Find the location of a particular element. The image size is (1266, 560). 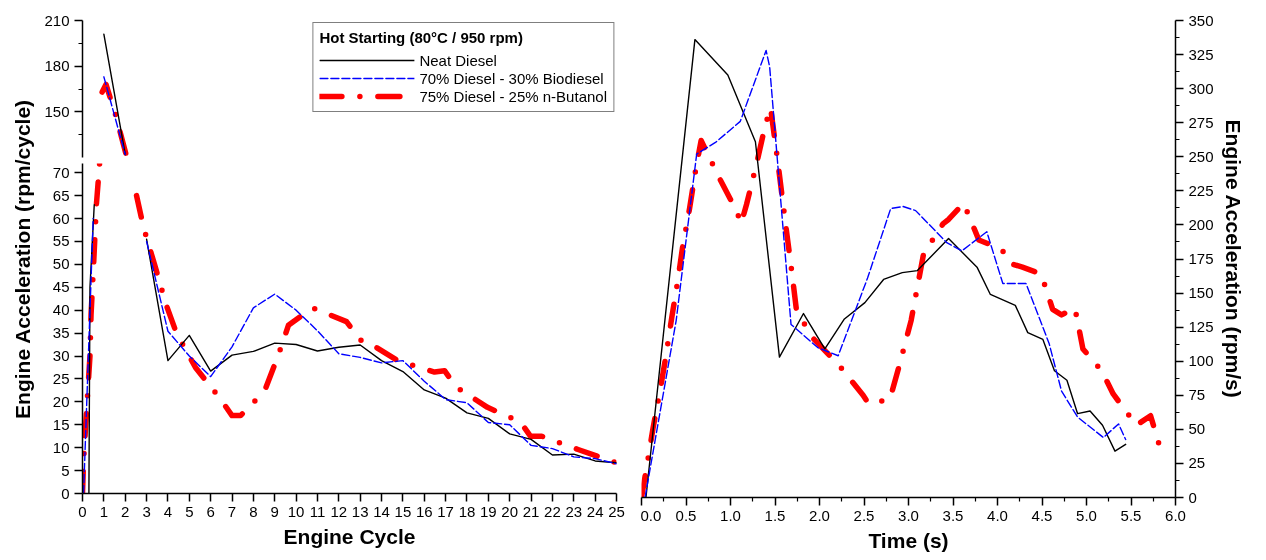

x-tick-label: 7 is located at coordinates (232, 511).